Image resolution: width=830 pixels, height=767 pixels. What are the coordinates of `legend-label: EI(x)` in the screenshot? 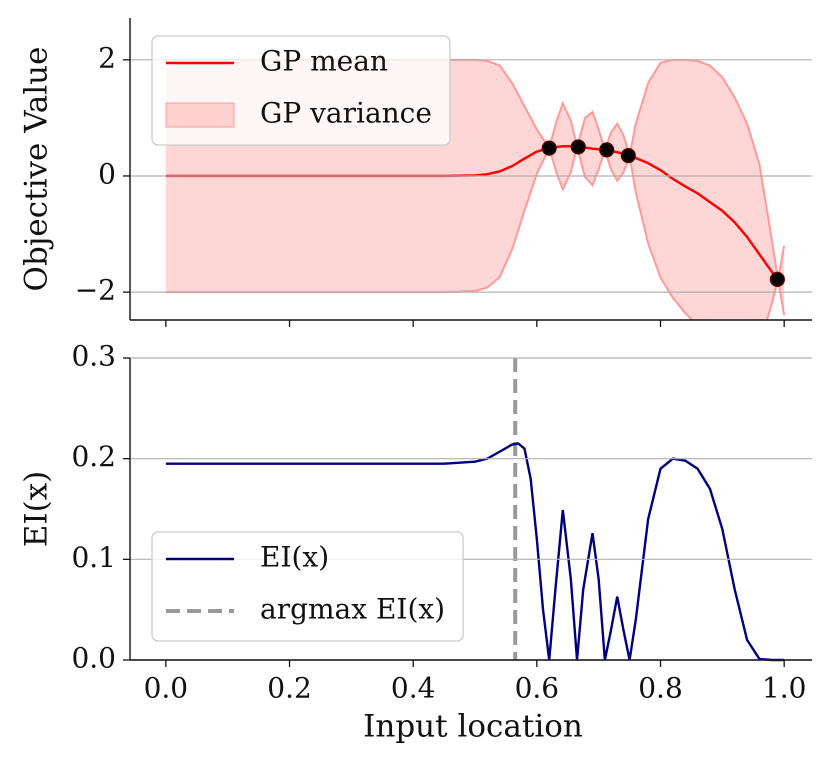 It's located at (294, 557).